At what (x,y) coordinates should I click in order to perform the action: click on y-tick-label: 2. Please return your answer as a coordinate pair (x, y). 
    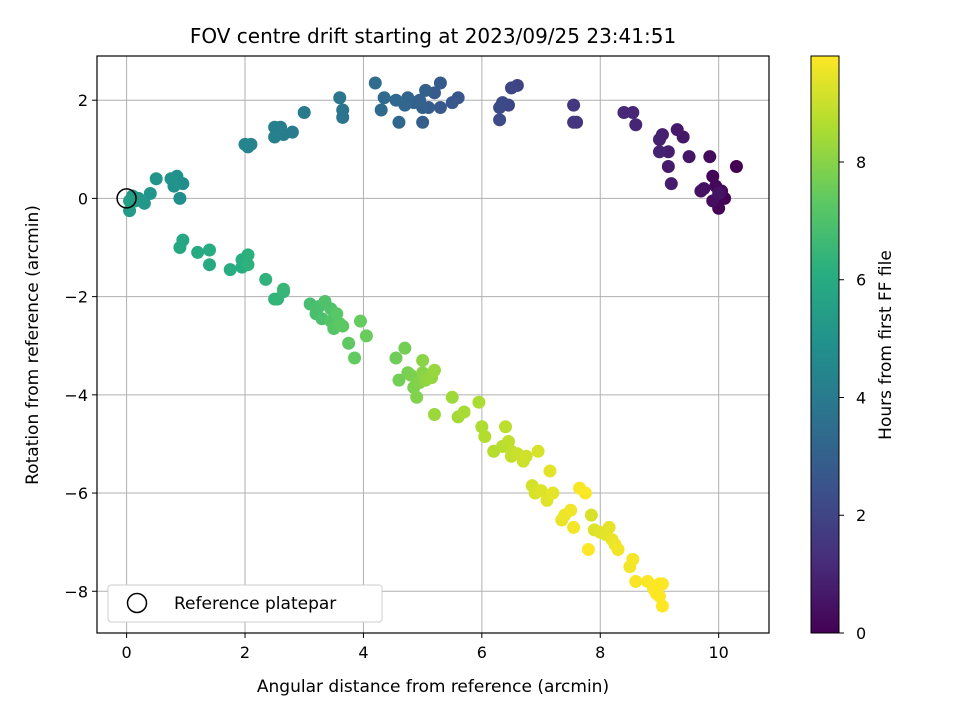
    Looking at the image, I should click on (83, 100).